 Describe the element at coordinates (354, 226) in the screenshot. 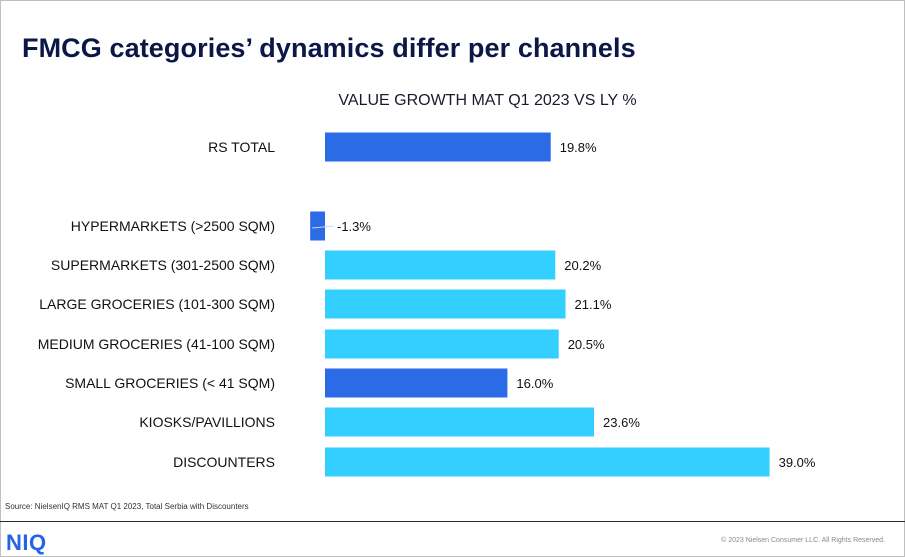

I see `value-label: -1.3%` at that location.